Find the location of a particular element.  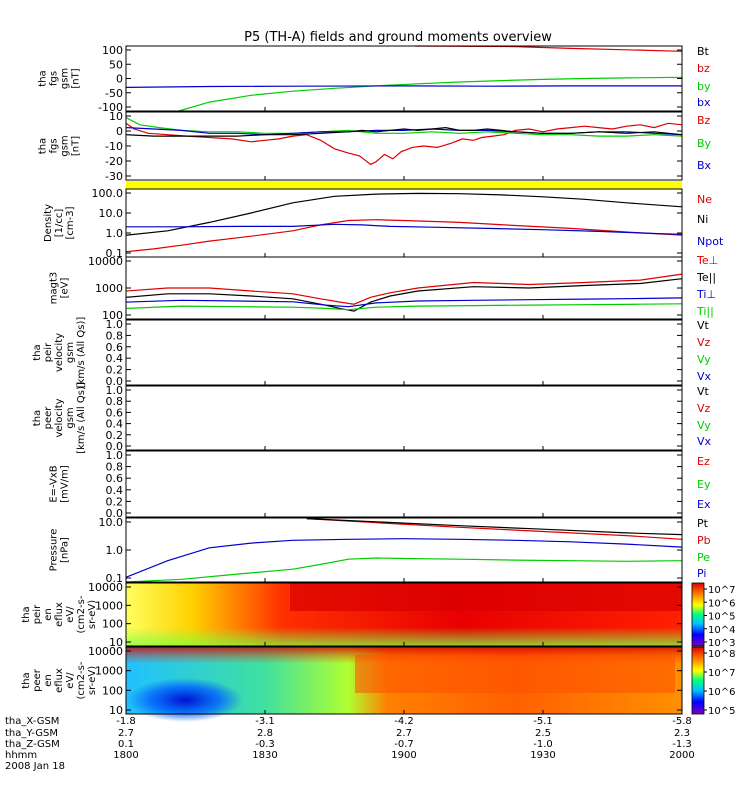

peir-eflux-image is located at coordinates (404, 614).